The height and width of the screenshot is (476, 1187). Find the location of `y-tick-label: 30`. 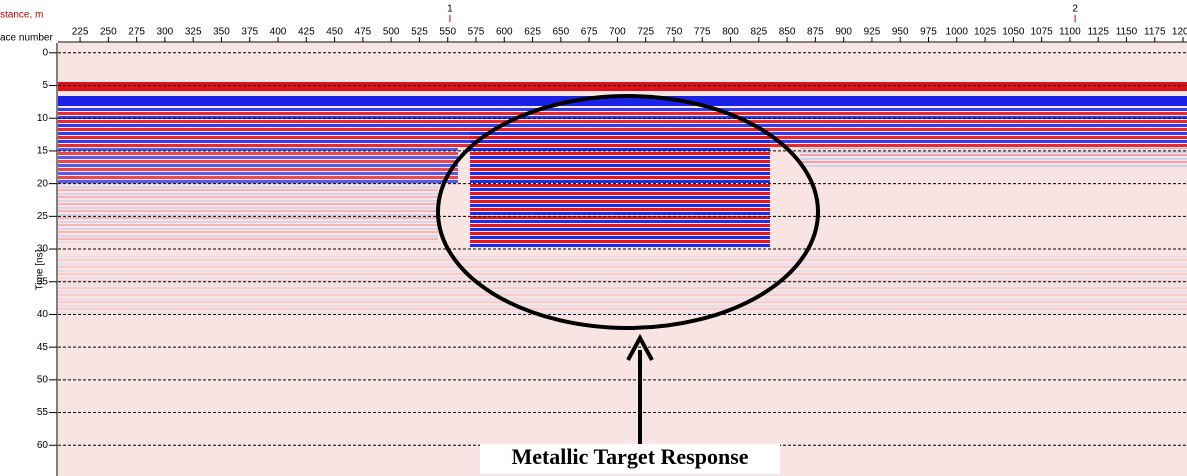

y-tick-label: 30 is located at coordinates (43, 249).